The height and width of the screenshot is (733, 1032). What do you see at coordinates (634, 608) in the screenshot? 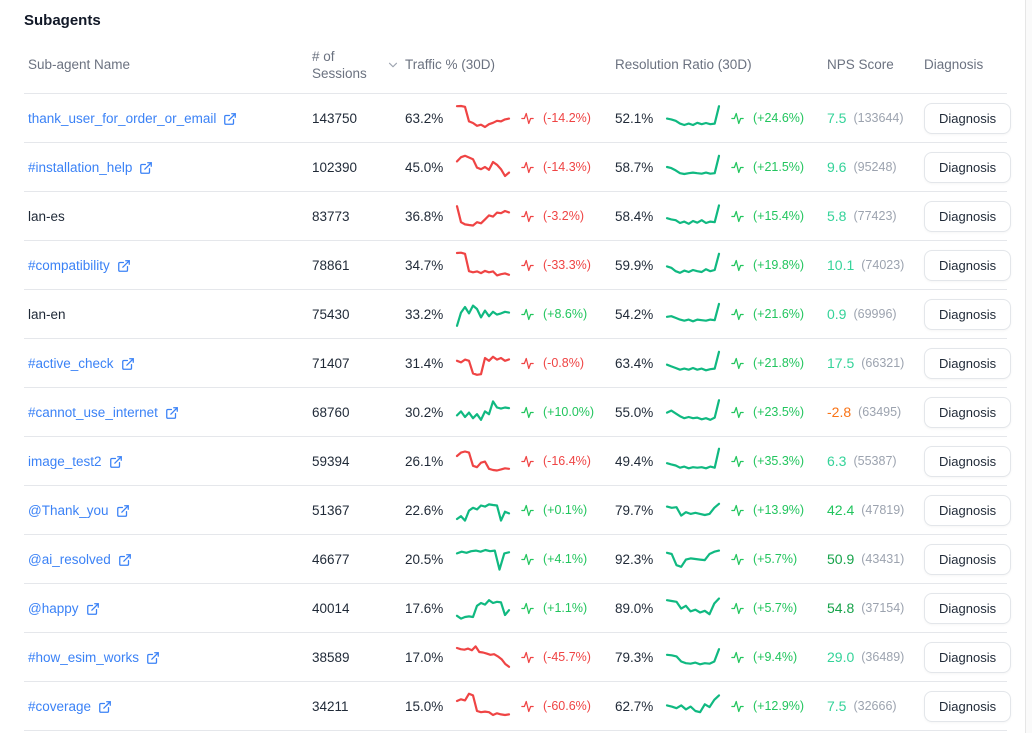
I see `resolution-value: 89.0%` at bounding box center [634, 608].